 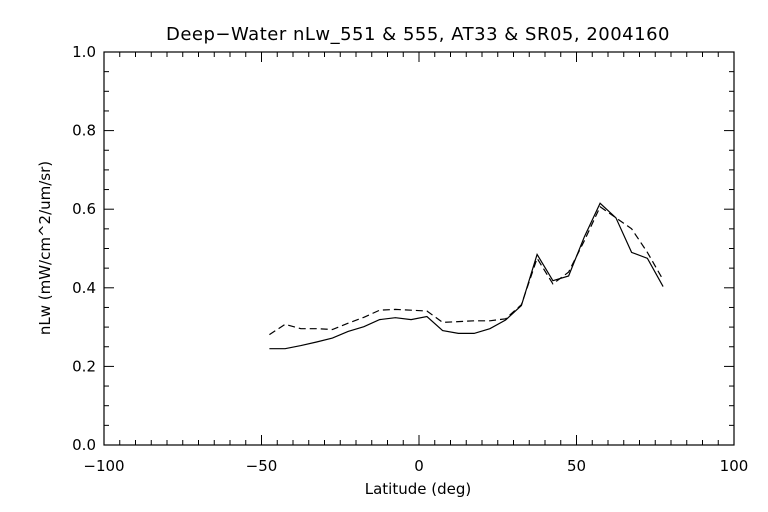 What do you see at coordinates (84, 209) in the screenshot?
I see `y-tick-label: 0.6` at bounding box center [84, 209].